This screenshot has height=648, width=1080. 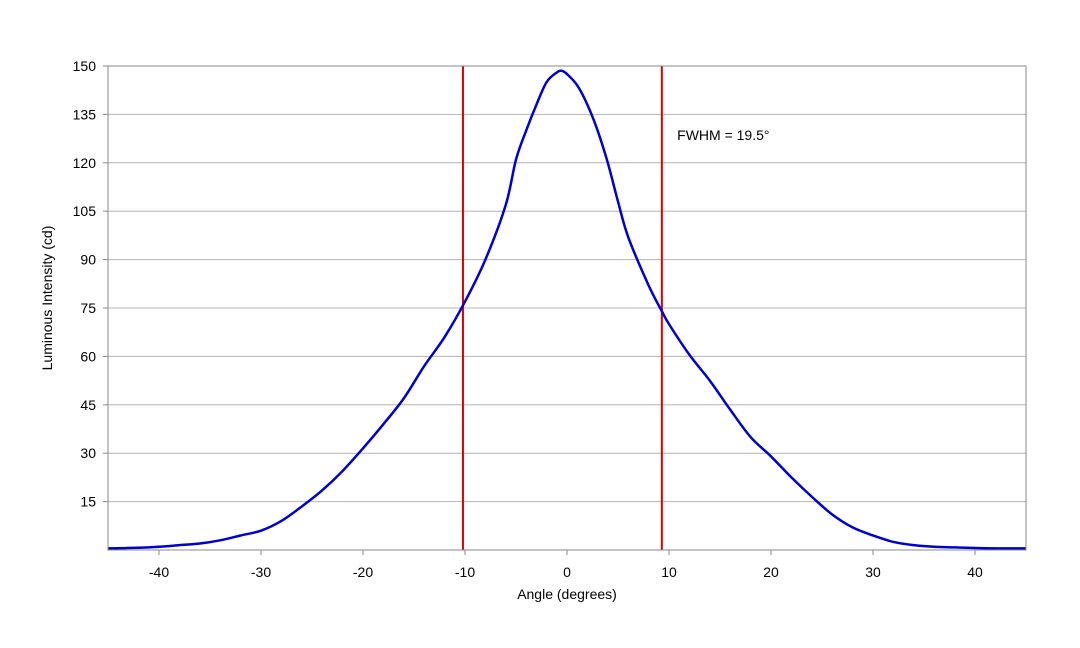 I want to click on y-tick-label: 120, so click(x=85, y=163).